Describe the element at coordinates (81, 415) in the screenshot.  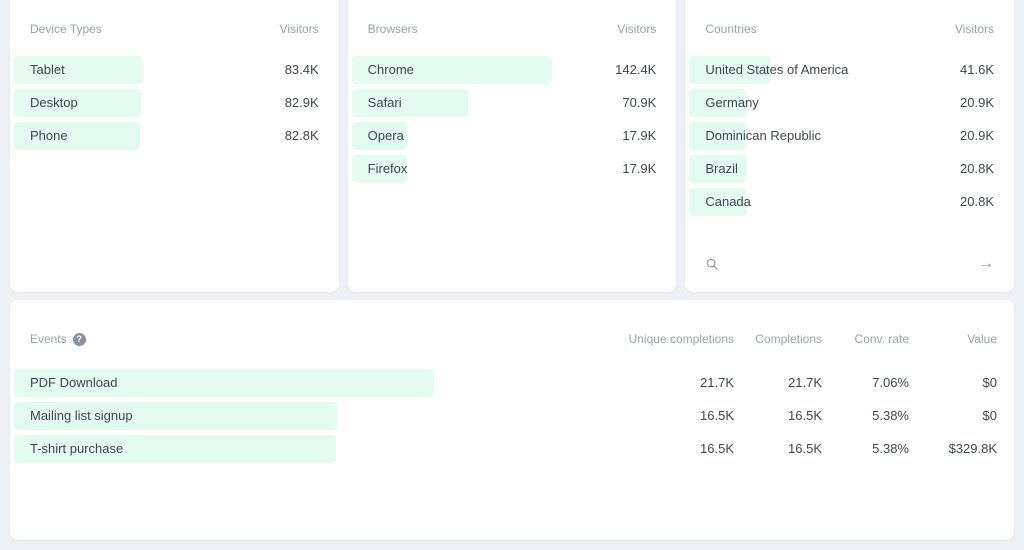
I see `event-label: Mailing list signup` at that location.